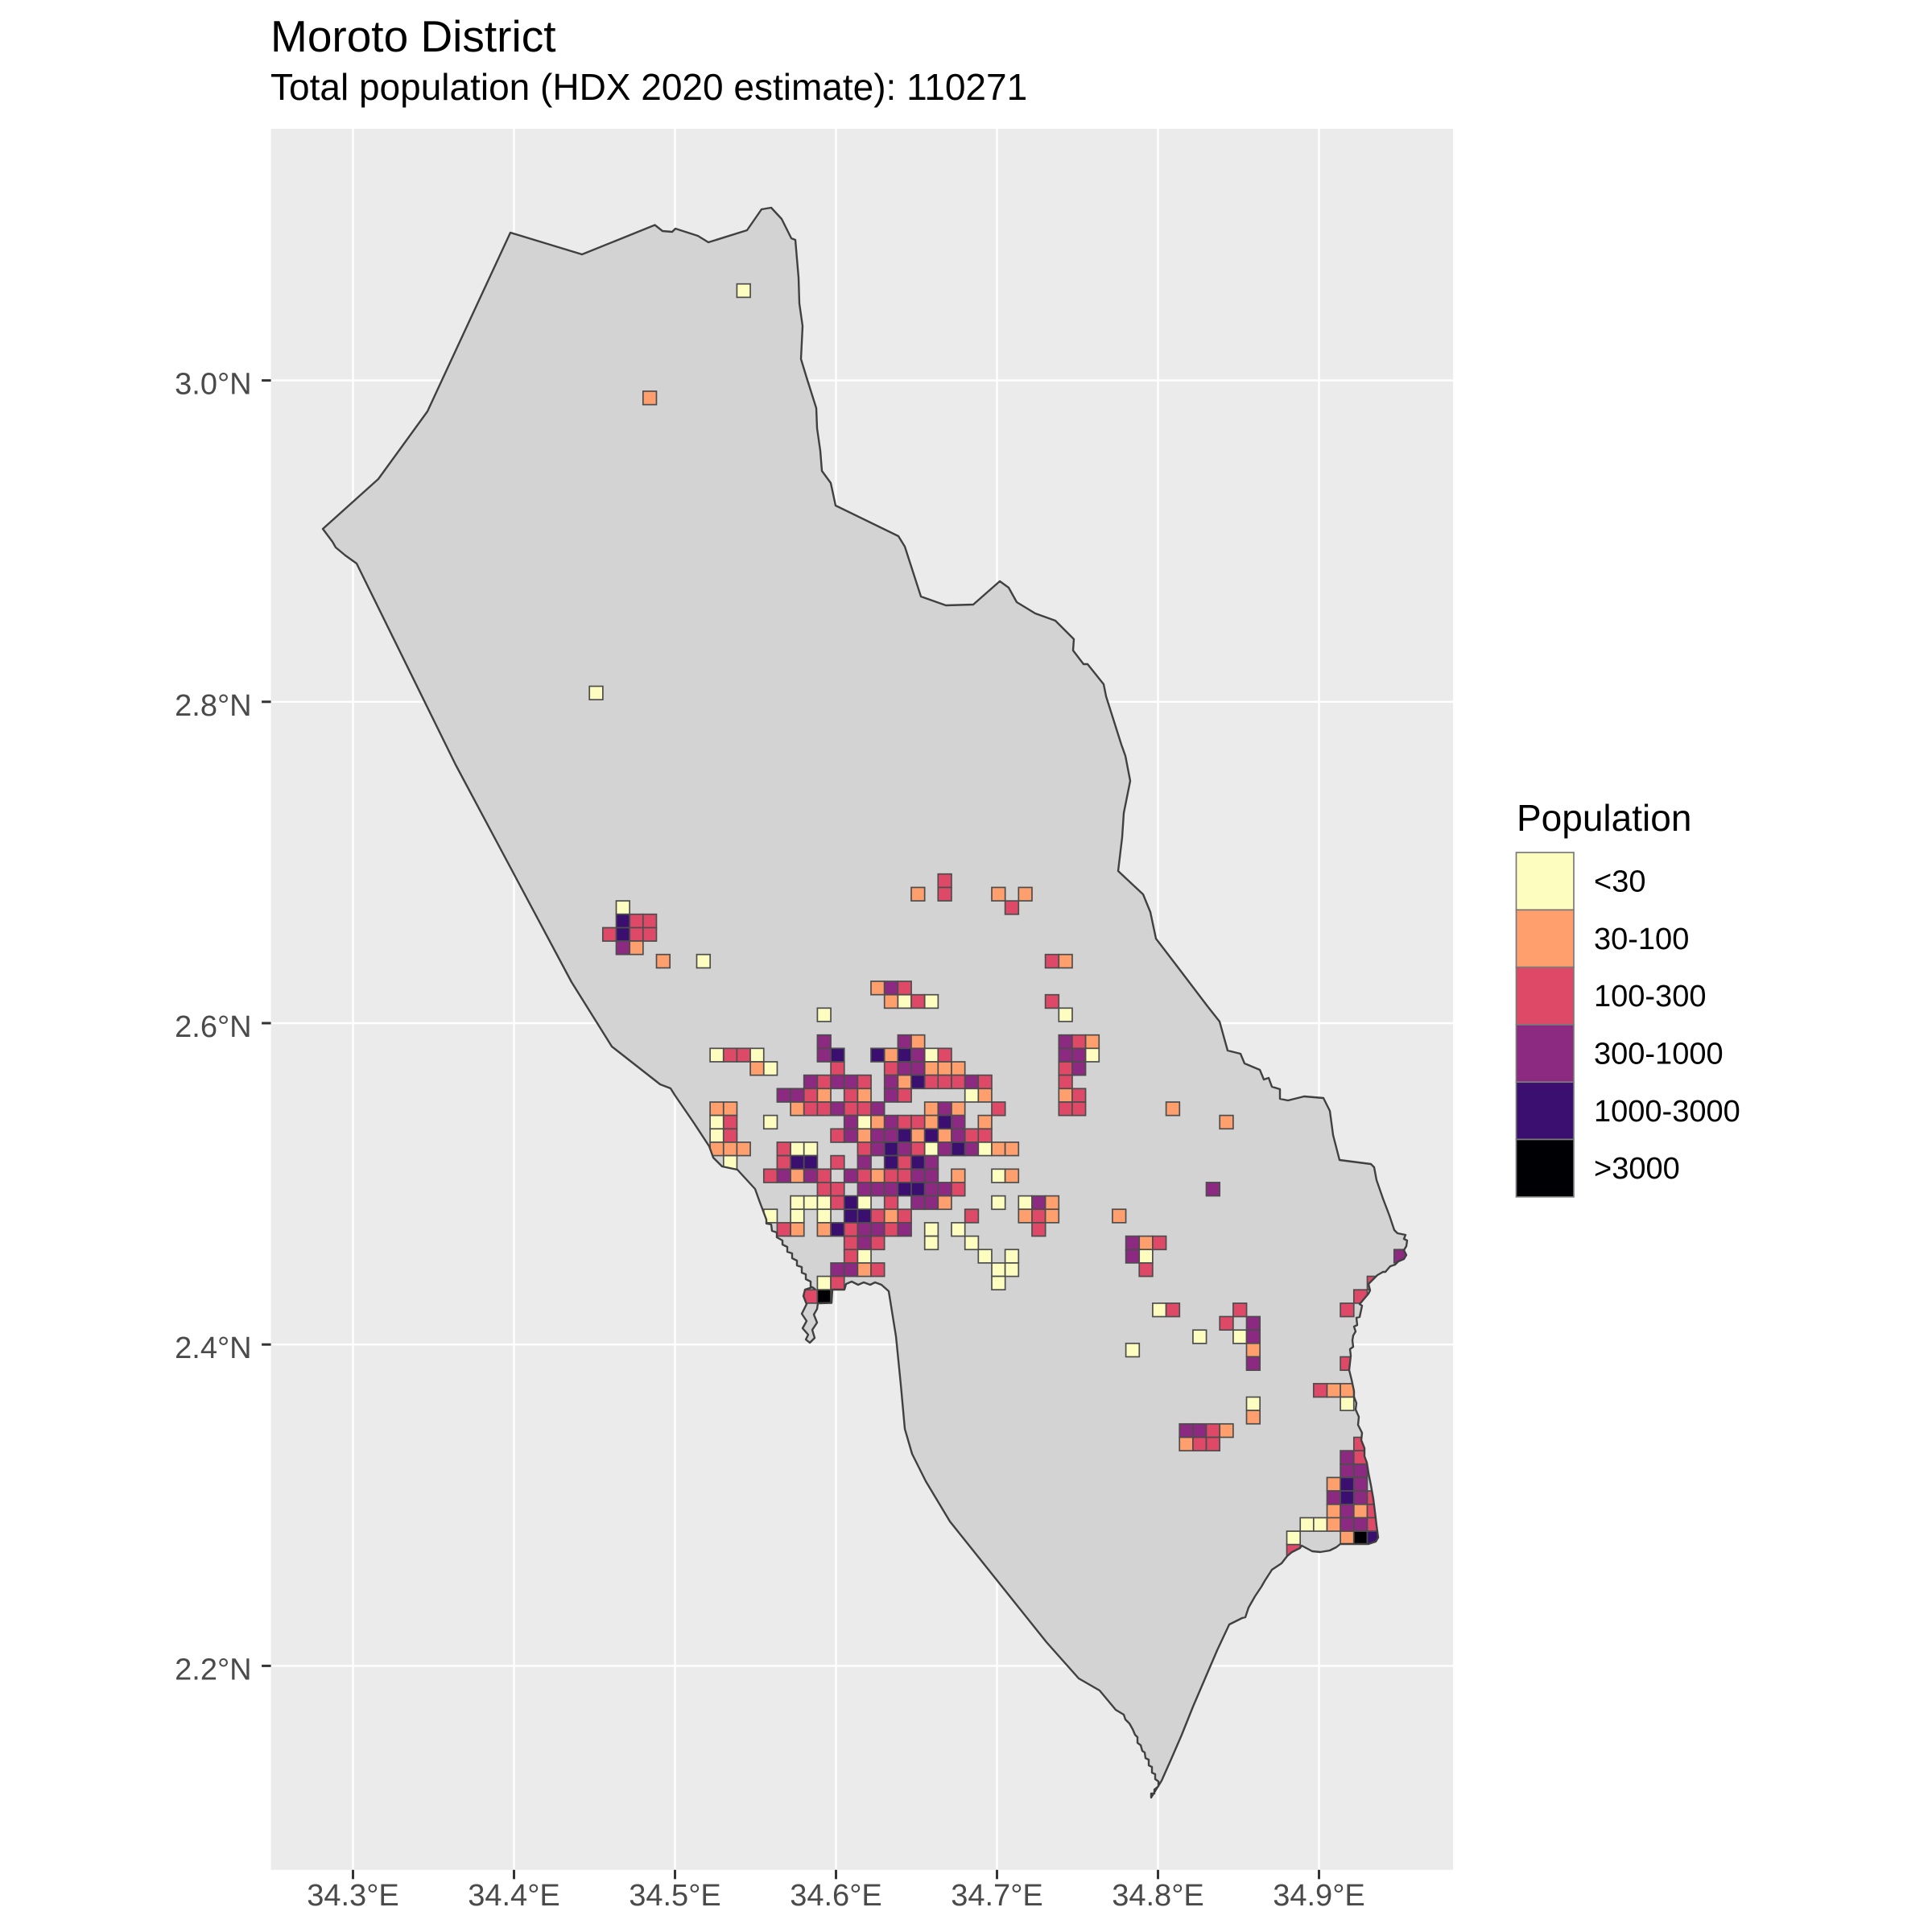  I want to click on svg-text: 34.4°E, so click(514, 1896).